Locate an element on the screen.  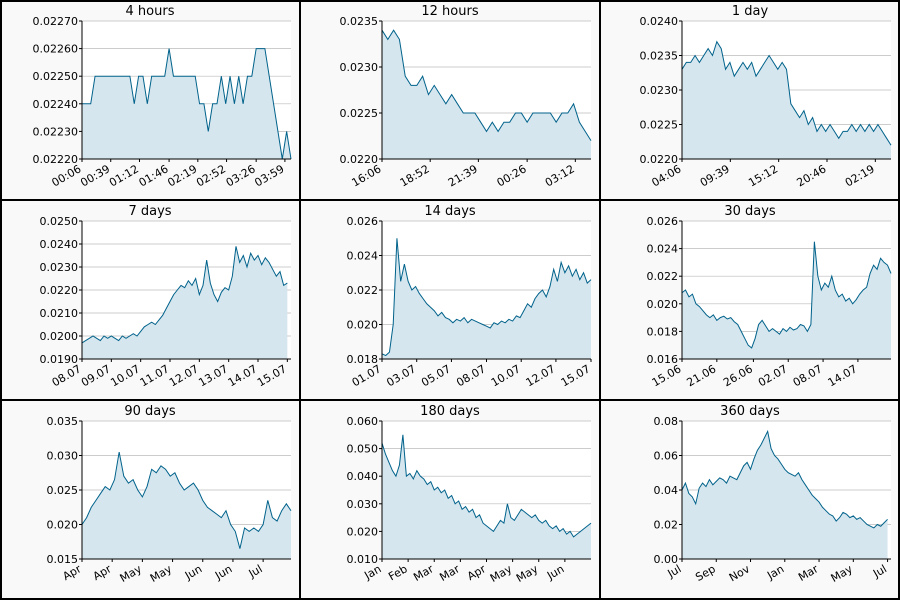
y-tick-label: 0.06 is located at coordinates (666, 456).